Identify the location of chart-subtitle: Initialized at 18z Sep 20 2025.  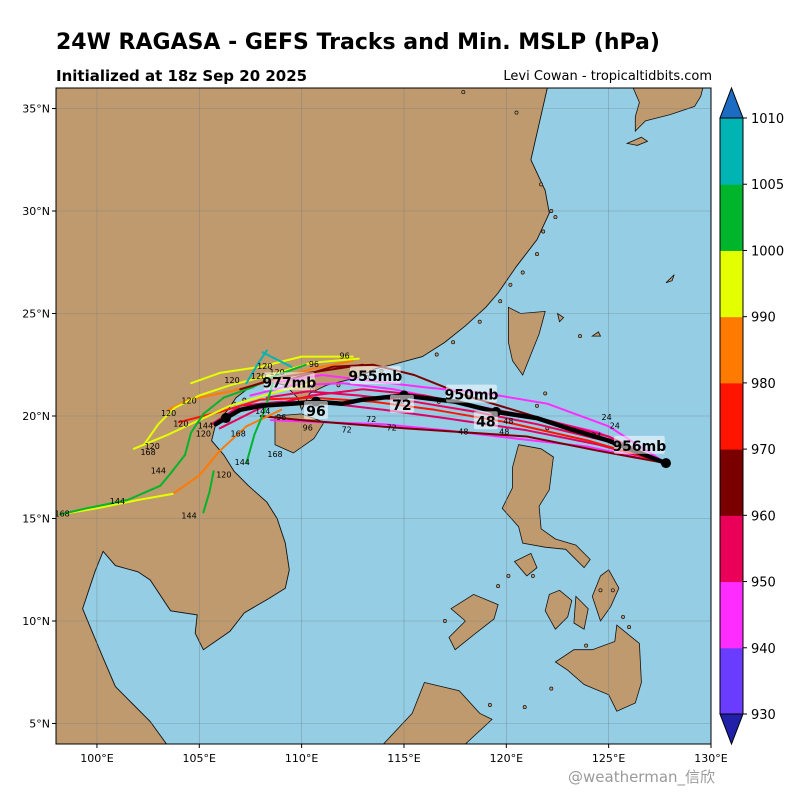
(182, 76).